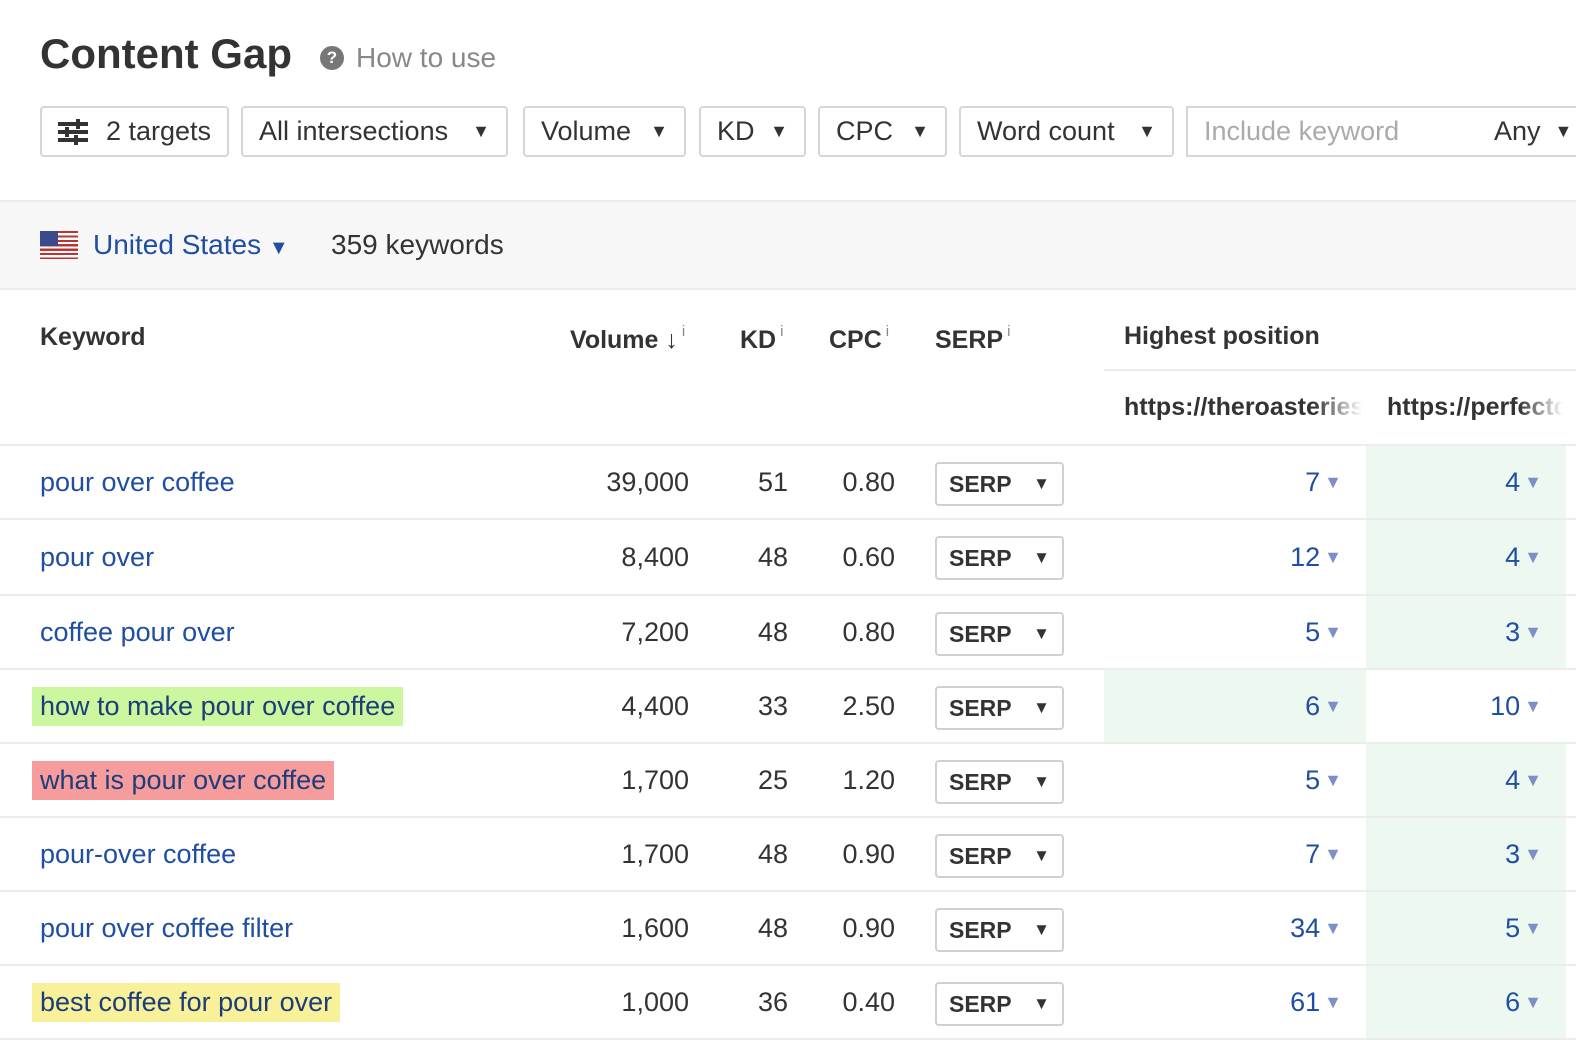 Image resolution: width=1576 pixels, height=1040 pixels. What do you see at coordinates (752, 131) in the screenshot?
I see `kd-filter: KD ▼` at bounding box center [752, 131].